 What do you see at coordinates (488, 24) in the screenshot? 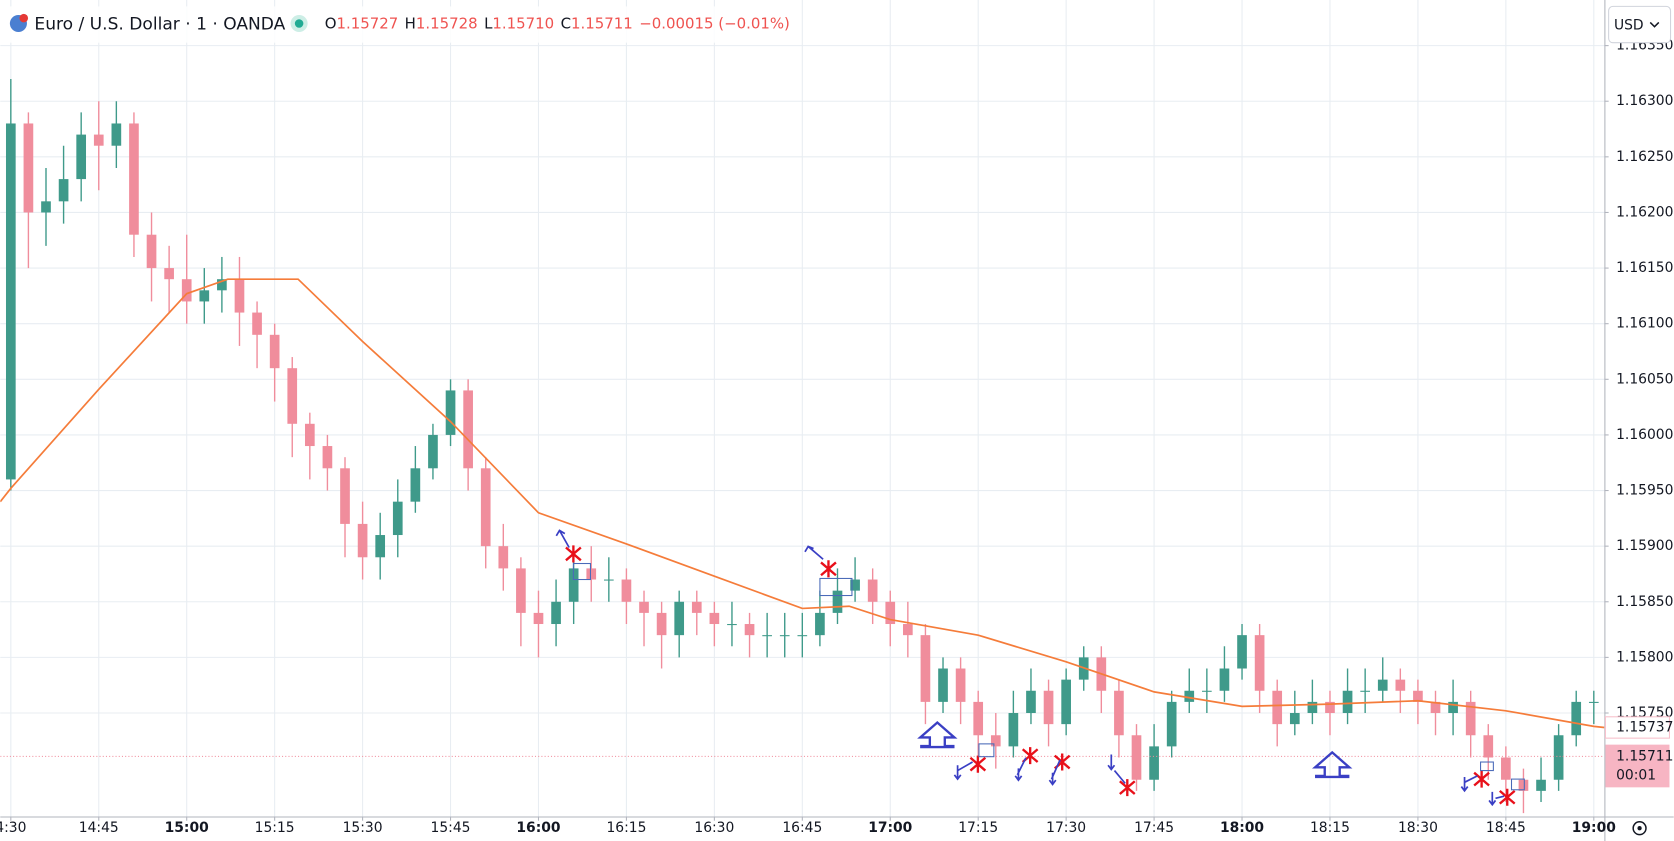
I see `l-key: L` at bounding box center [488, 24].